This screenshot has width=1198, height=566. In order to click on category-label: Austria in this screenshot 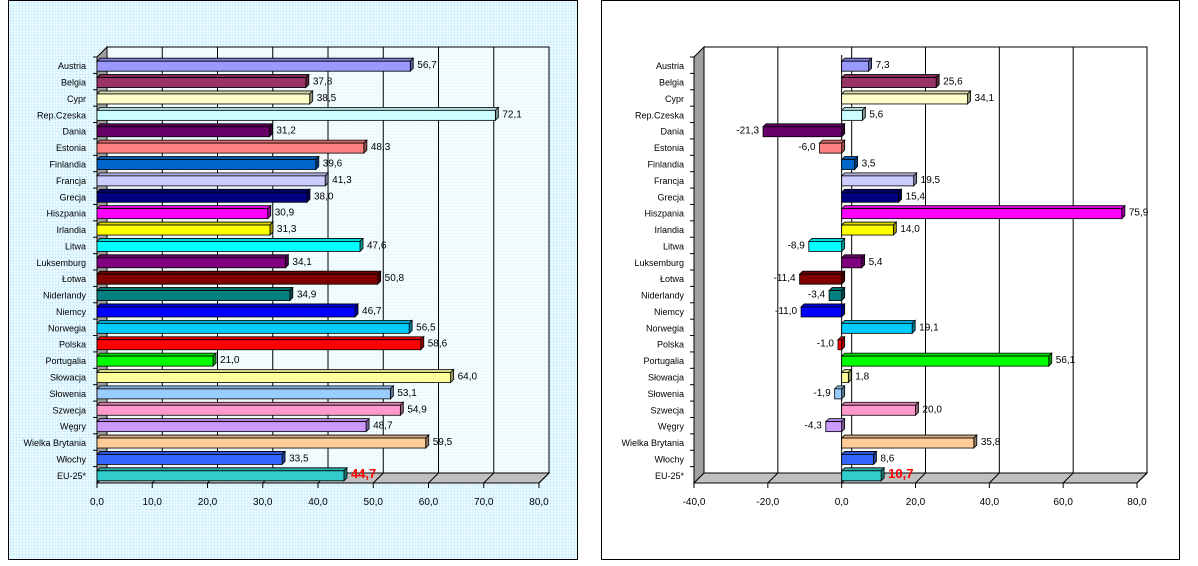, I will do `click(72, 66)`.